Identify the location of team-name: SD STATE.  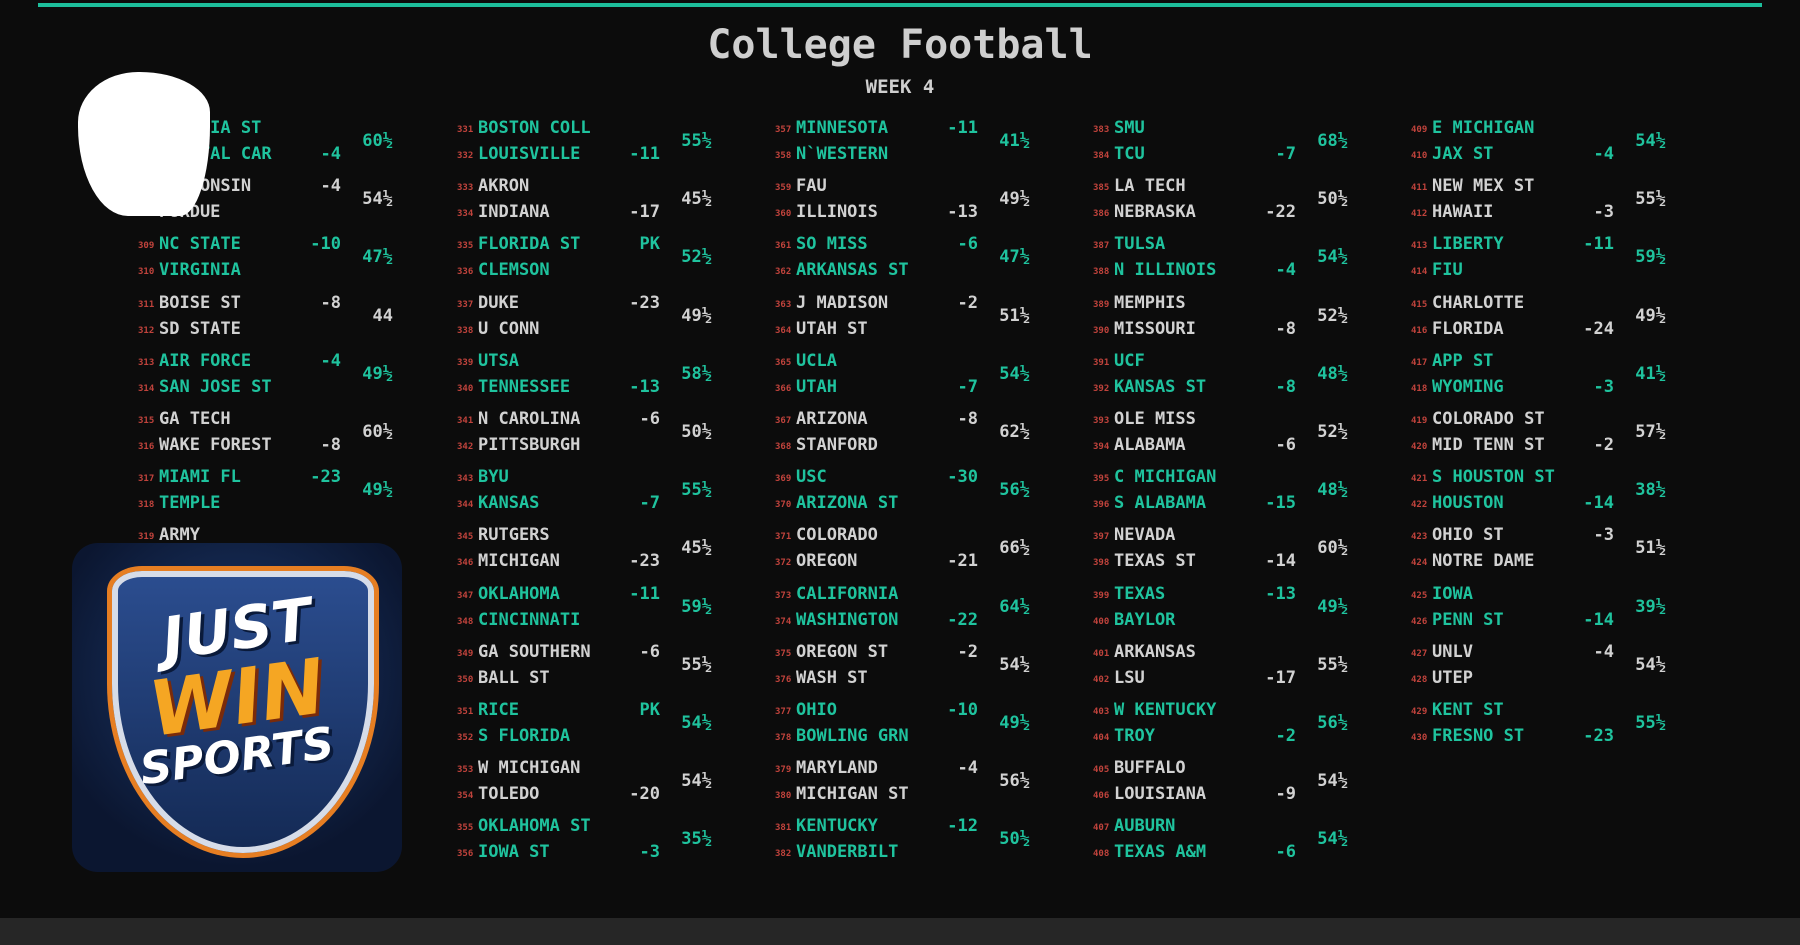
(200, 328).